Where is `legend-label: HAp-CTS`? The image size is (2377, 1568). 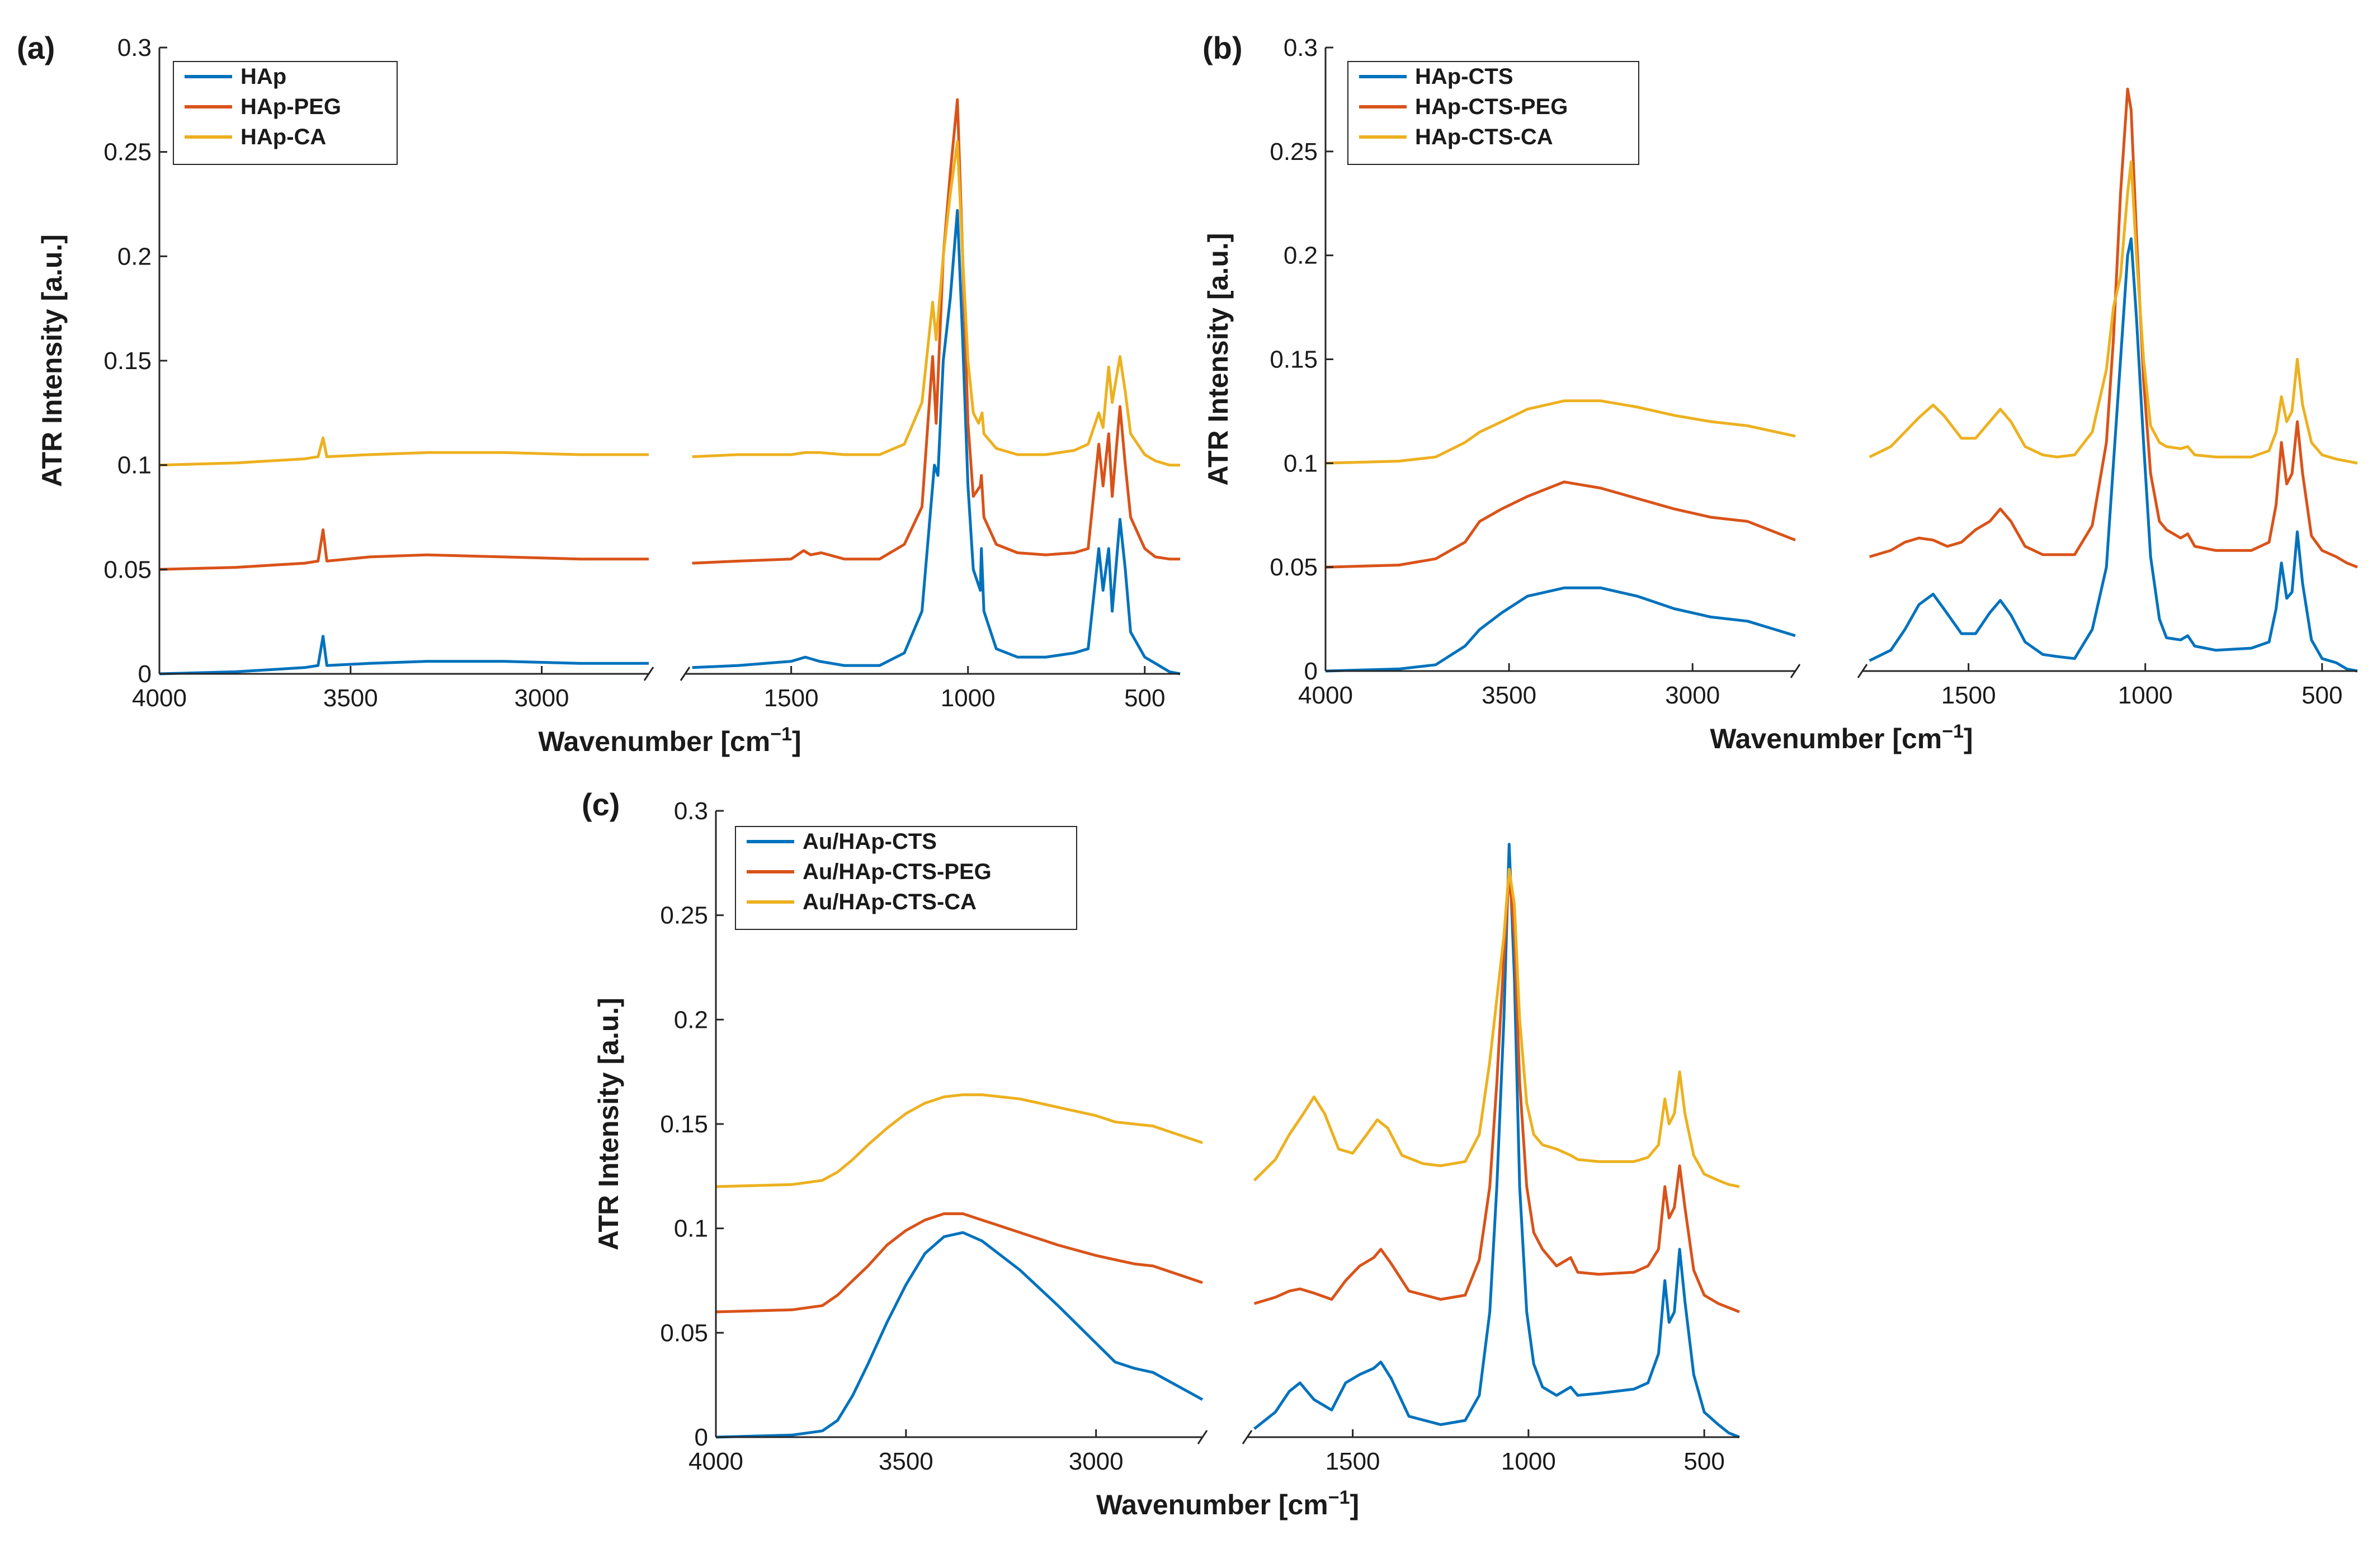
legend-label: HAp-CTS is located at coordinates (1464, 76).